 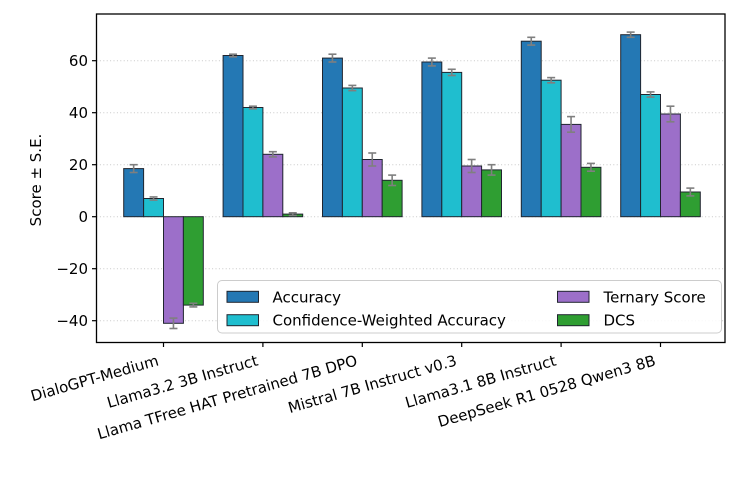 What do you see at coordinates (72, 321) in the screenshot?
I see `y-tick-label: −40` at bounding box center [72, 321].